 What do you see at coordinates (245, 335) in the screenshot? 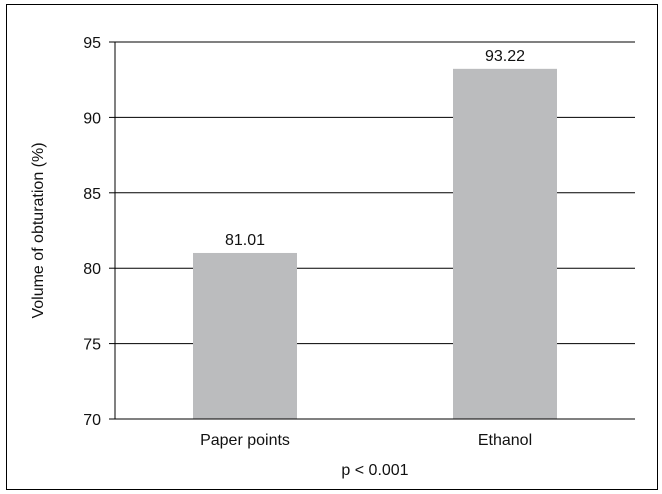
I see `bar-paper-points` at bounding box center [245, 335].